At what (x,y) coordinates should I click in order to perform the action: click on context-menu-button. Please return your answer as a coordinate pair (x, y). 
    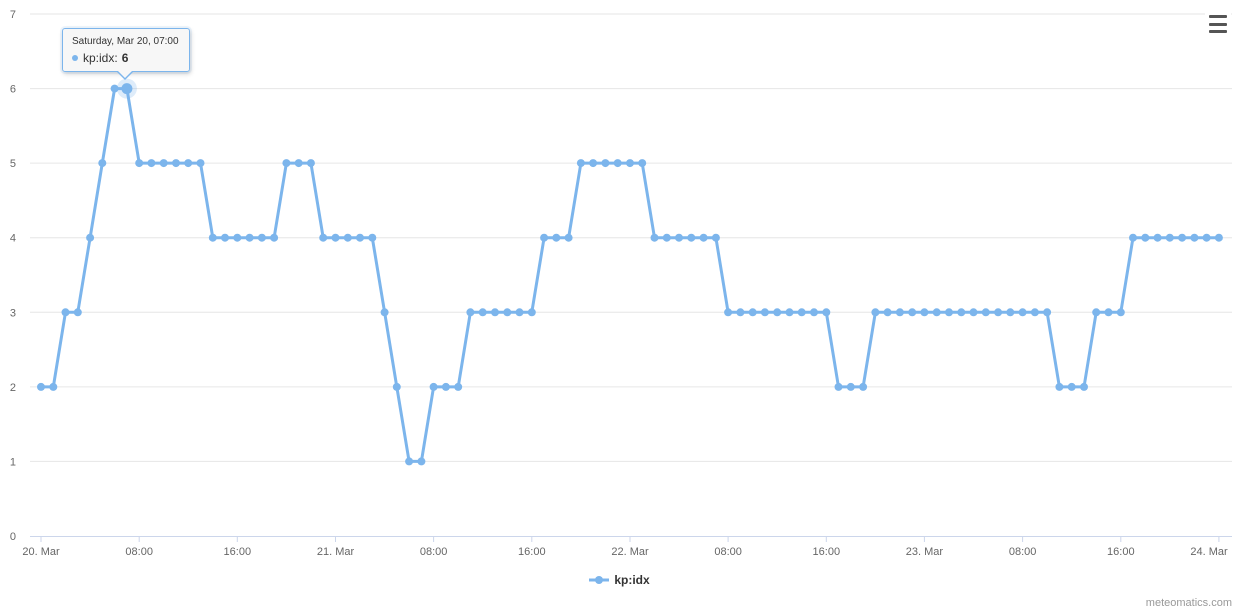
    Looking at the image, I should click on (1218, 24).